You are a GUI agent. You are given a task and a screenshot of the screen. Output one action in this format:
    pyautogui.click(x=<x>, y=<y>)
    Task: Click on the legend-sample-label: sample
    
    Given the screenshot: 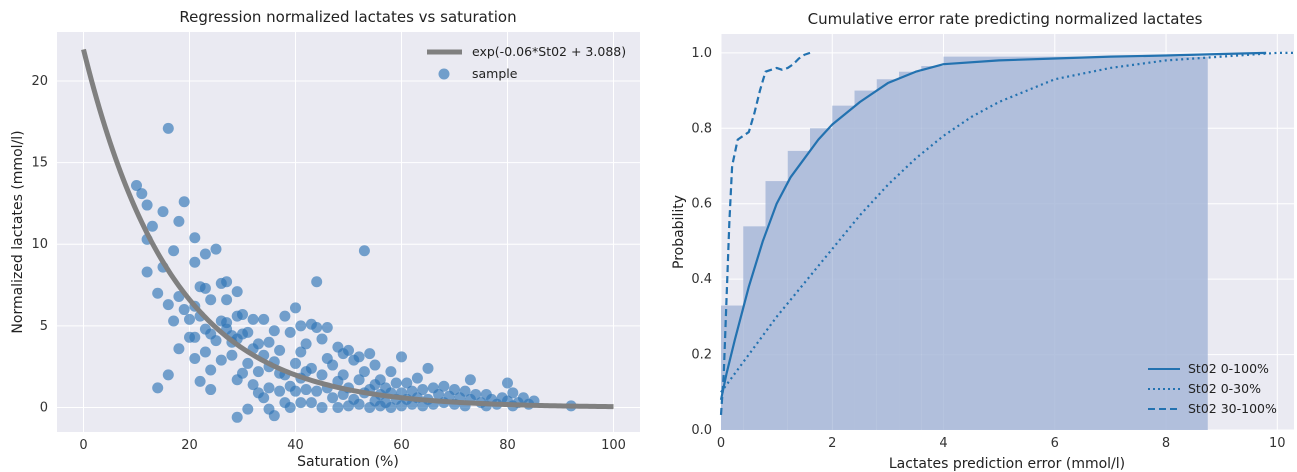 What is the action you would take?
    pyautogui.click(x=495, y=73)
    